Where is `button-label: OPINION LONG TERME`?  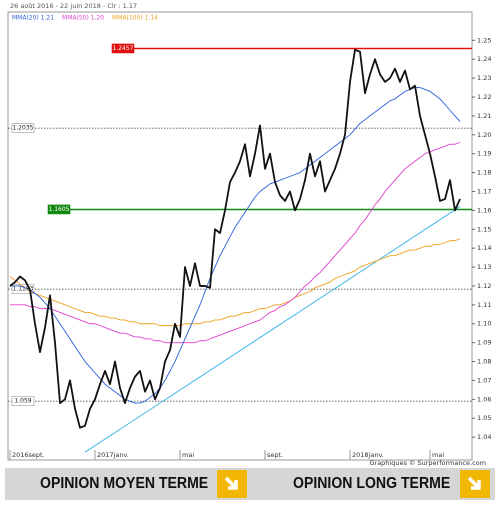
button-label: OPINION LONG TERME is located at coordinates (372, 483).